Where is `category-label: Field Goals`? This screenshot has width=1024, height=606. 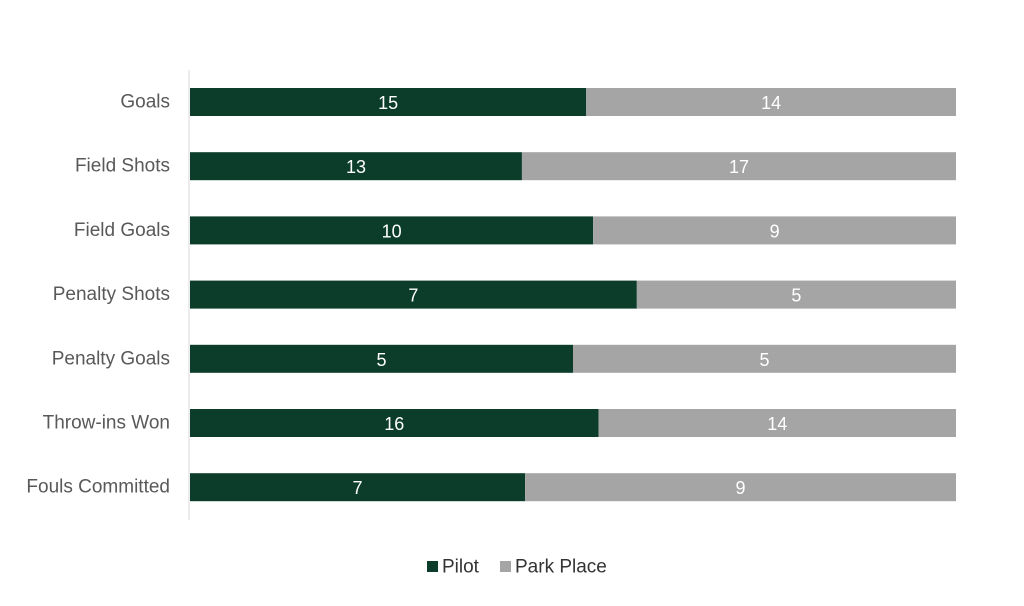
category-label: Field Goals is located at coordinates (122, 230).